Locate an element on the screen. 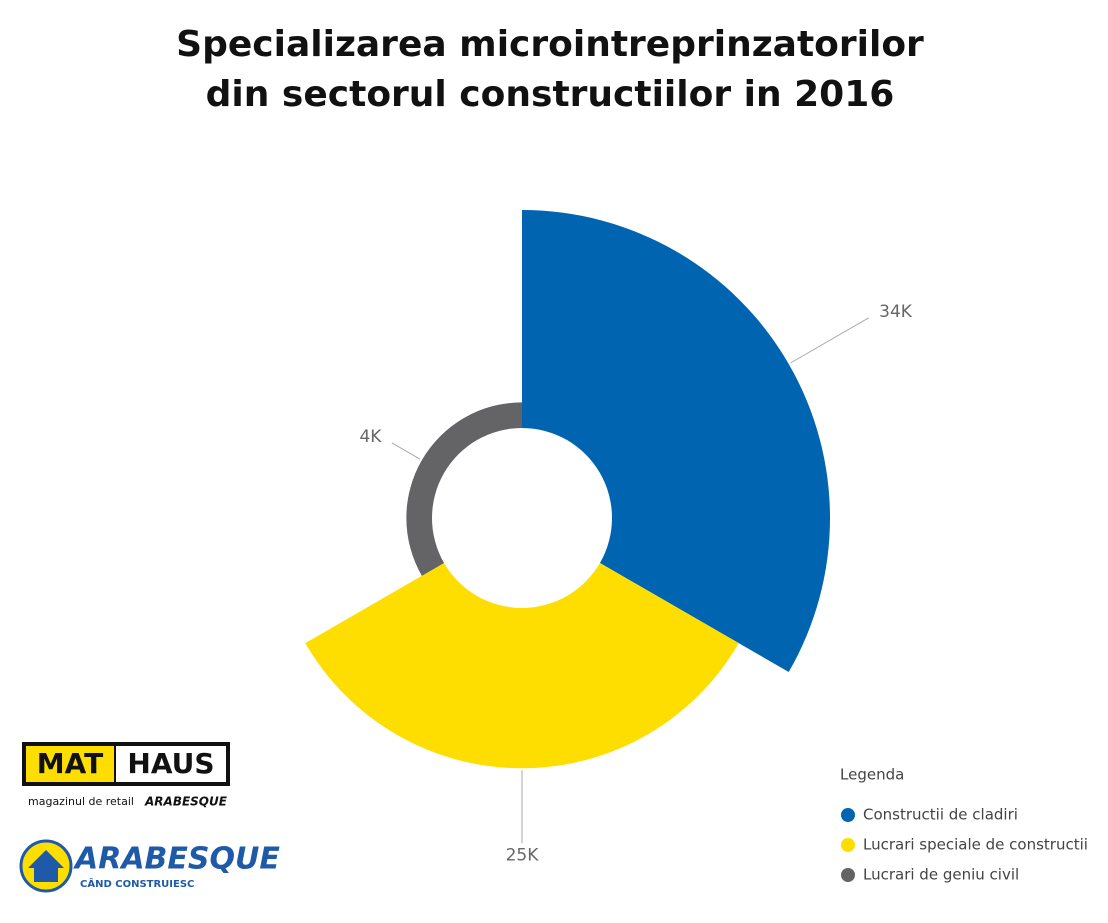 This screenshot has width=1108, height=923. data-label: 34K is located at coordinates (896, 312).